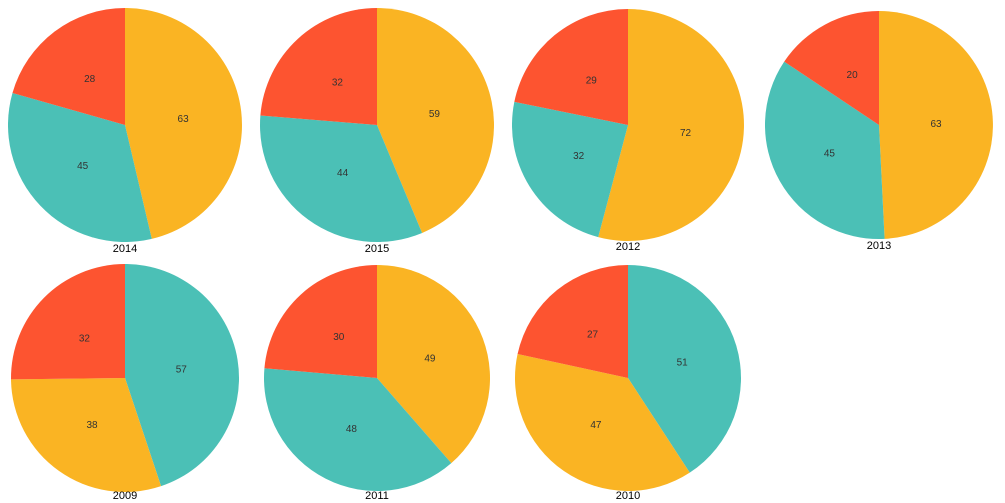 The image size is (1005, 503). Describe the element at coordinates (879, 246) in the screenshot. I see `pie-title: 2013` at that location.